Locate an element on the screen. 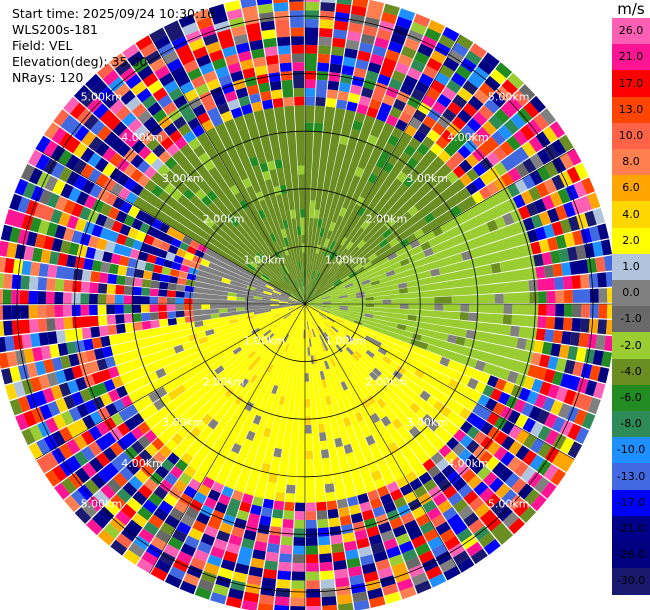 The image size is (650, 610). colorbar-tick-label: 26.0 is located at coordinates (631, 31).